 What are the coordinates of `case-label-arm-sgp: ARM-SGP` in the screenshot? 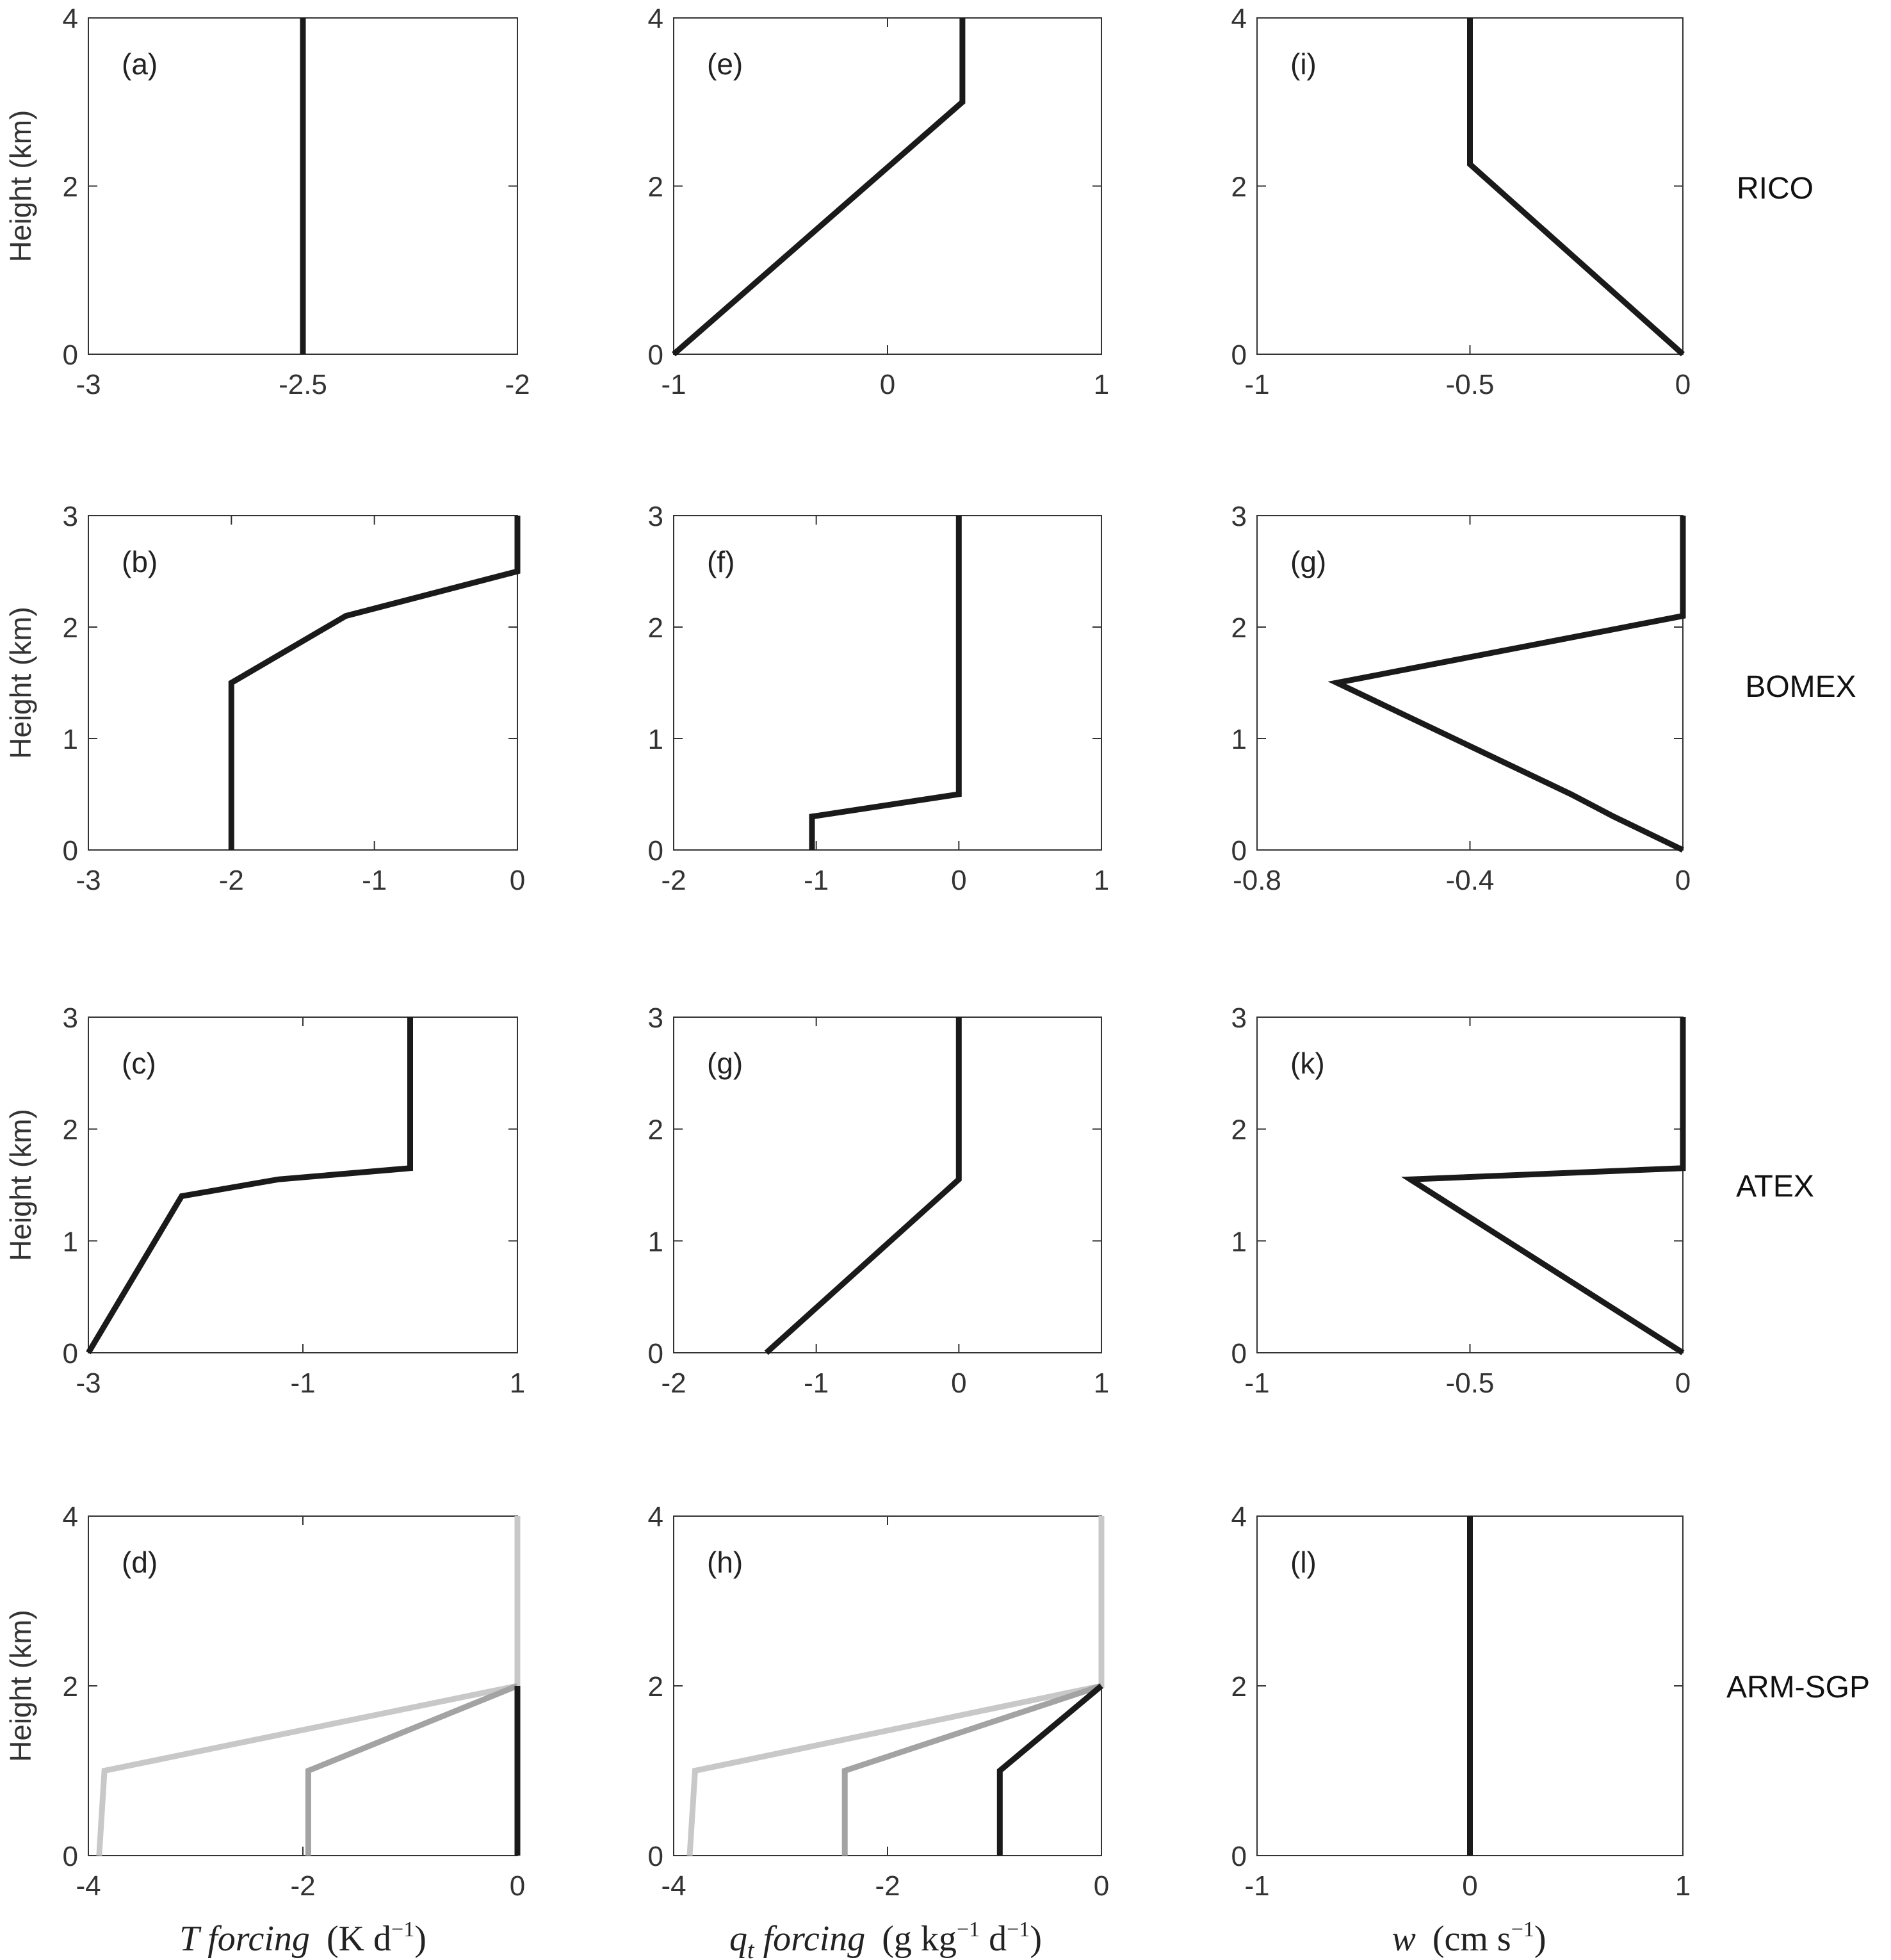 It's located at (1798, 1687).